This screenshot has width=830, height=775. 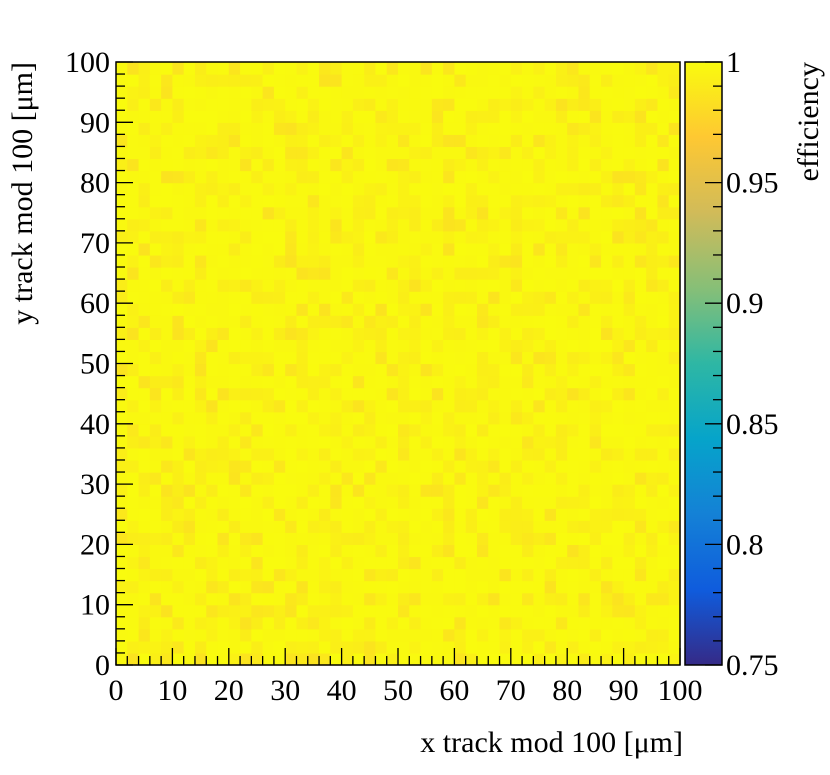 I want to click on x-tick-label: 60, so click(x=454, y=690).